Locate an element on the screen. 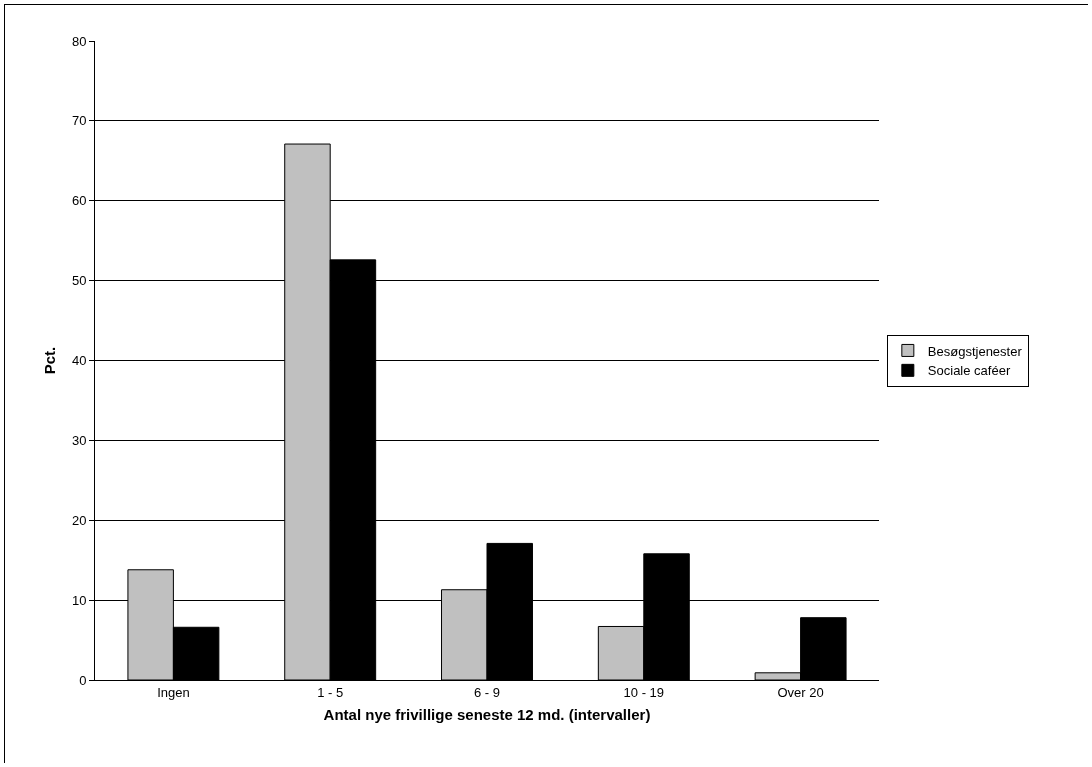 The height and width of the screenshot is (767, 1092). y-tick-label: 0 is located at coordinates (83, 680).